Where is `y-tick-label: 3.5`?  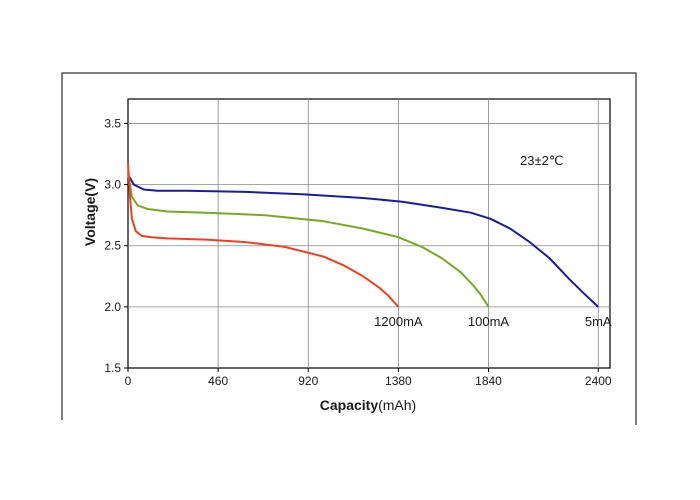 y-tick-label: 3.5 is located at coordinates (112, 123).